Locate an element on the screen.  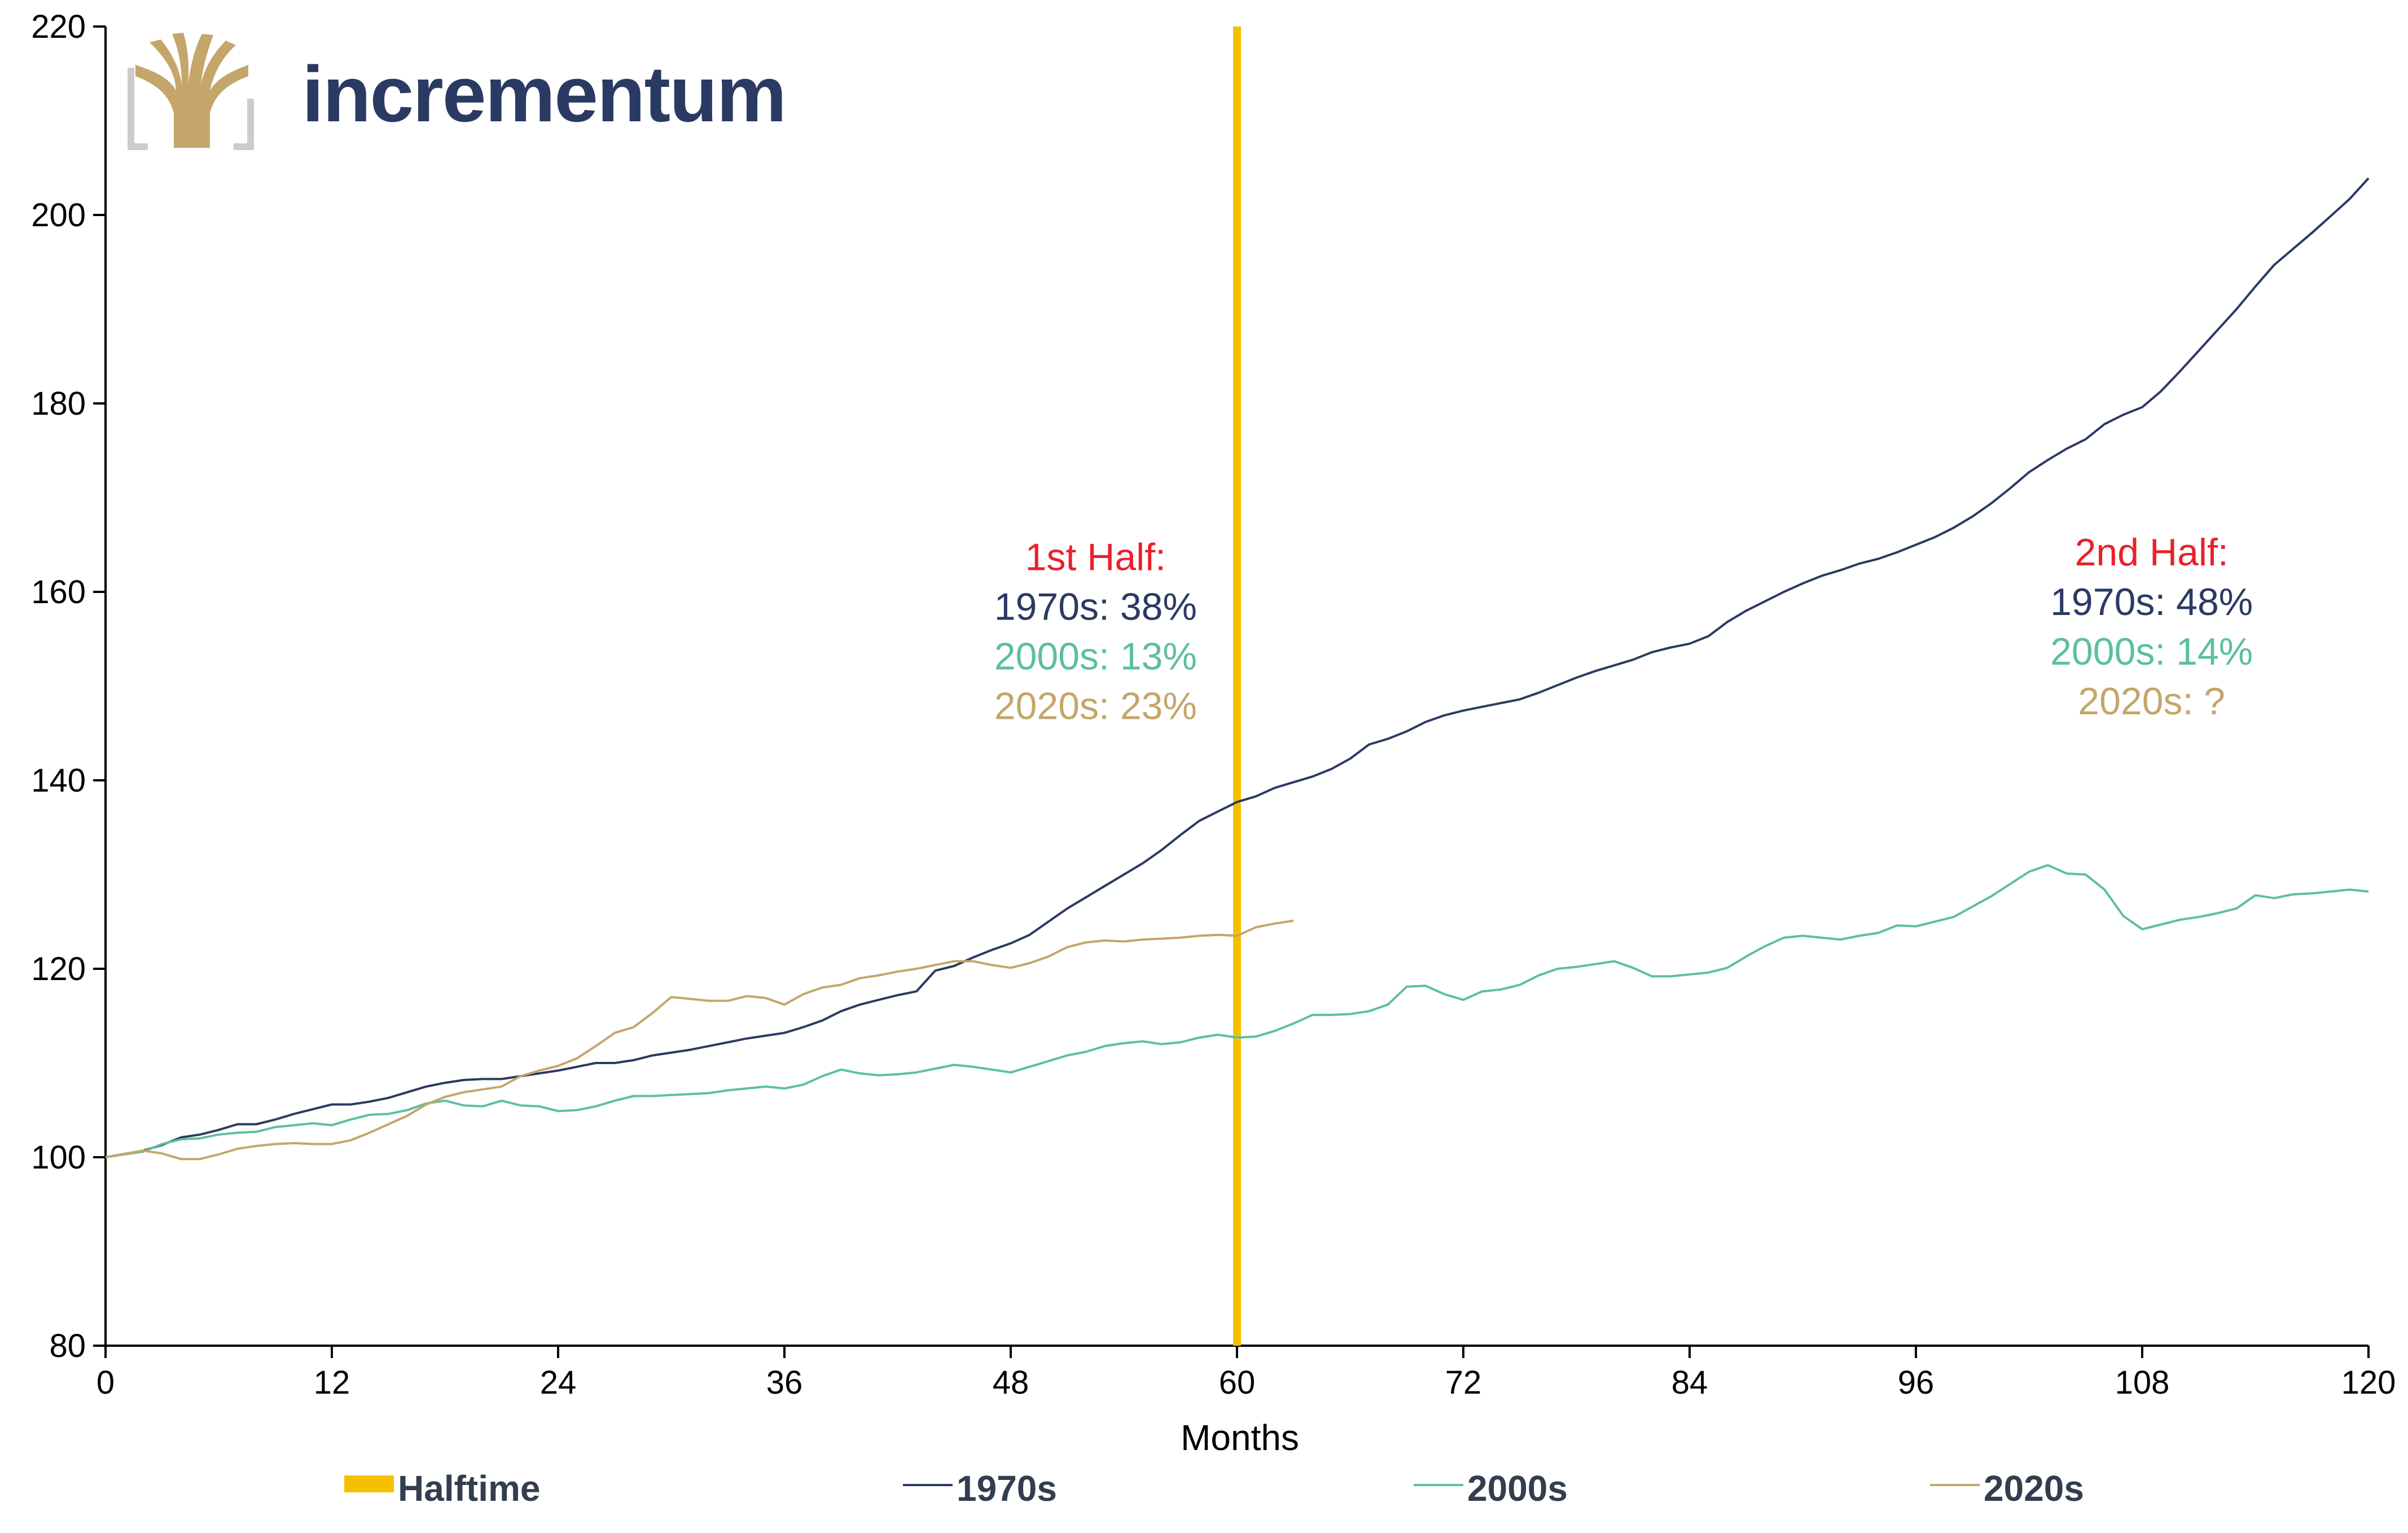
x-tick-label: 36 is located at coordinates (785, 1382).